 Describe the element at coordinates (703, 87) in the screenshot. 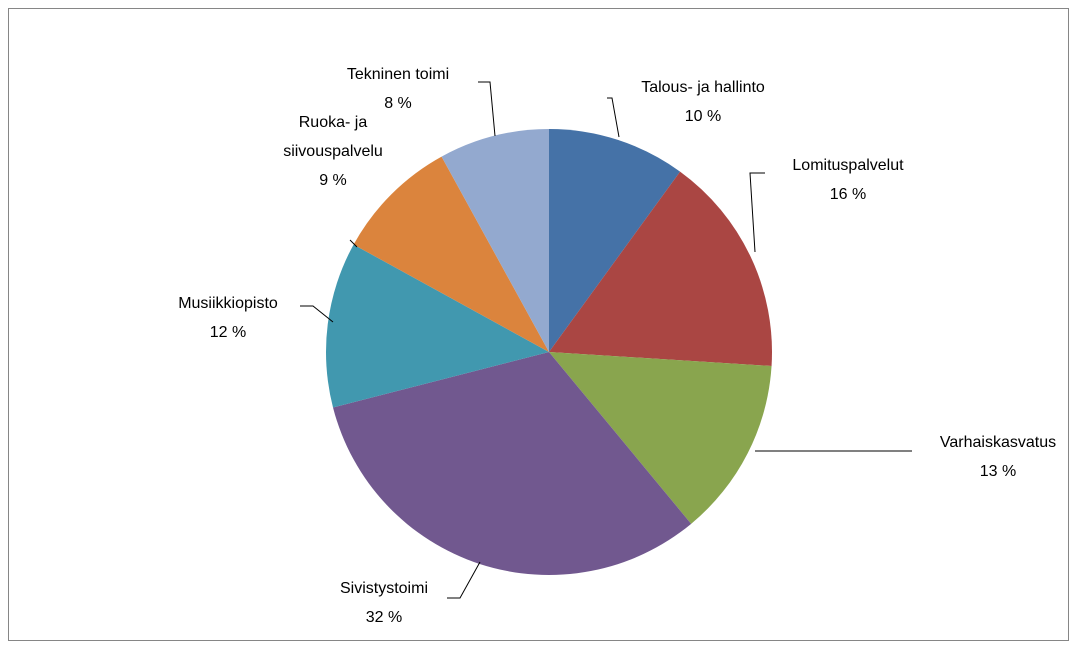

I see `category-label: Talous- ja hallinto` at that location.